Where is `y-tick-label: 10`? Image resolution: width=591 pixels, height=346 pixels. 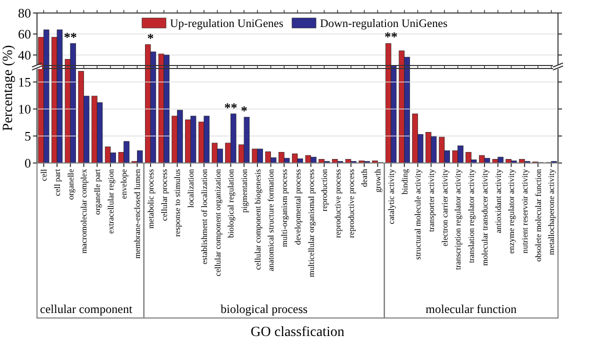
y-tick-label: 10 is located at coordinates (24, 109).